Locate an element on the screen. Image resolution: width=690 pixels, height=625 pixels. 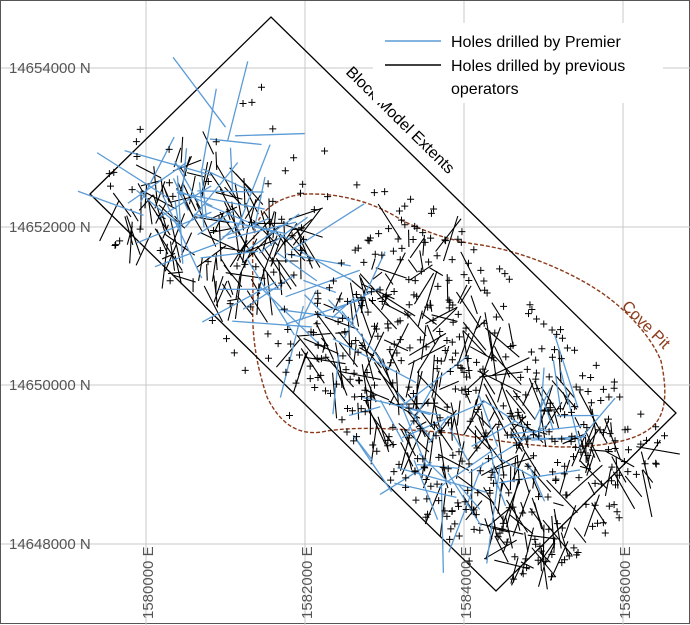
legend-premier-label: Holes drilled by Premier is located at coordinates (536, 42).